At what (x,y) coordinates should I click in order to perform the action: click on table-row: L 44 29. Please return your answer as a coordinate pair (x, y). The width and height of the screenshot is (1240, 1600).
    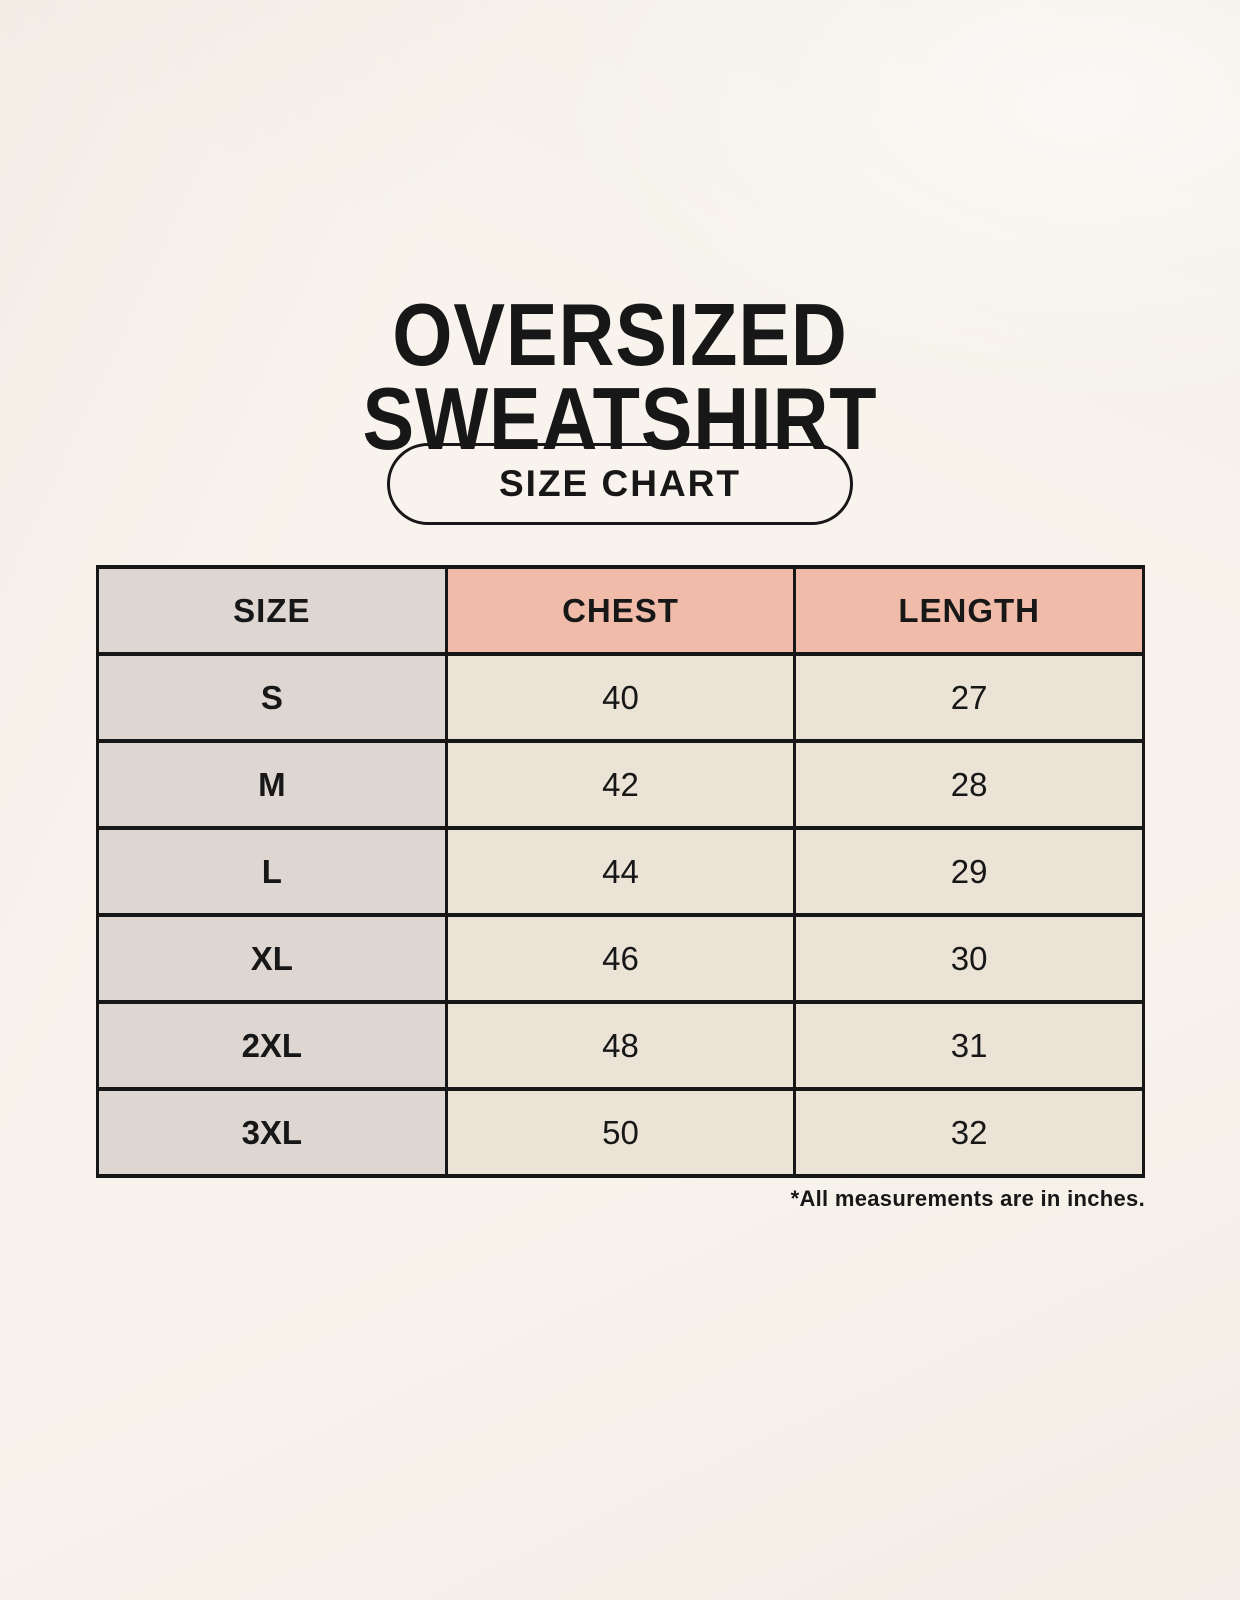
    Looking at the image, I should click on (620, 871).